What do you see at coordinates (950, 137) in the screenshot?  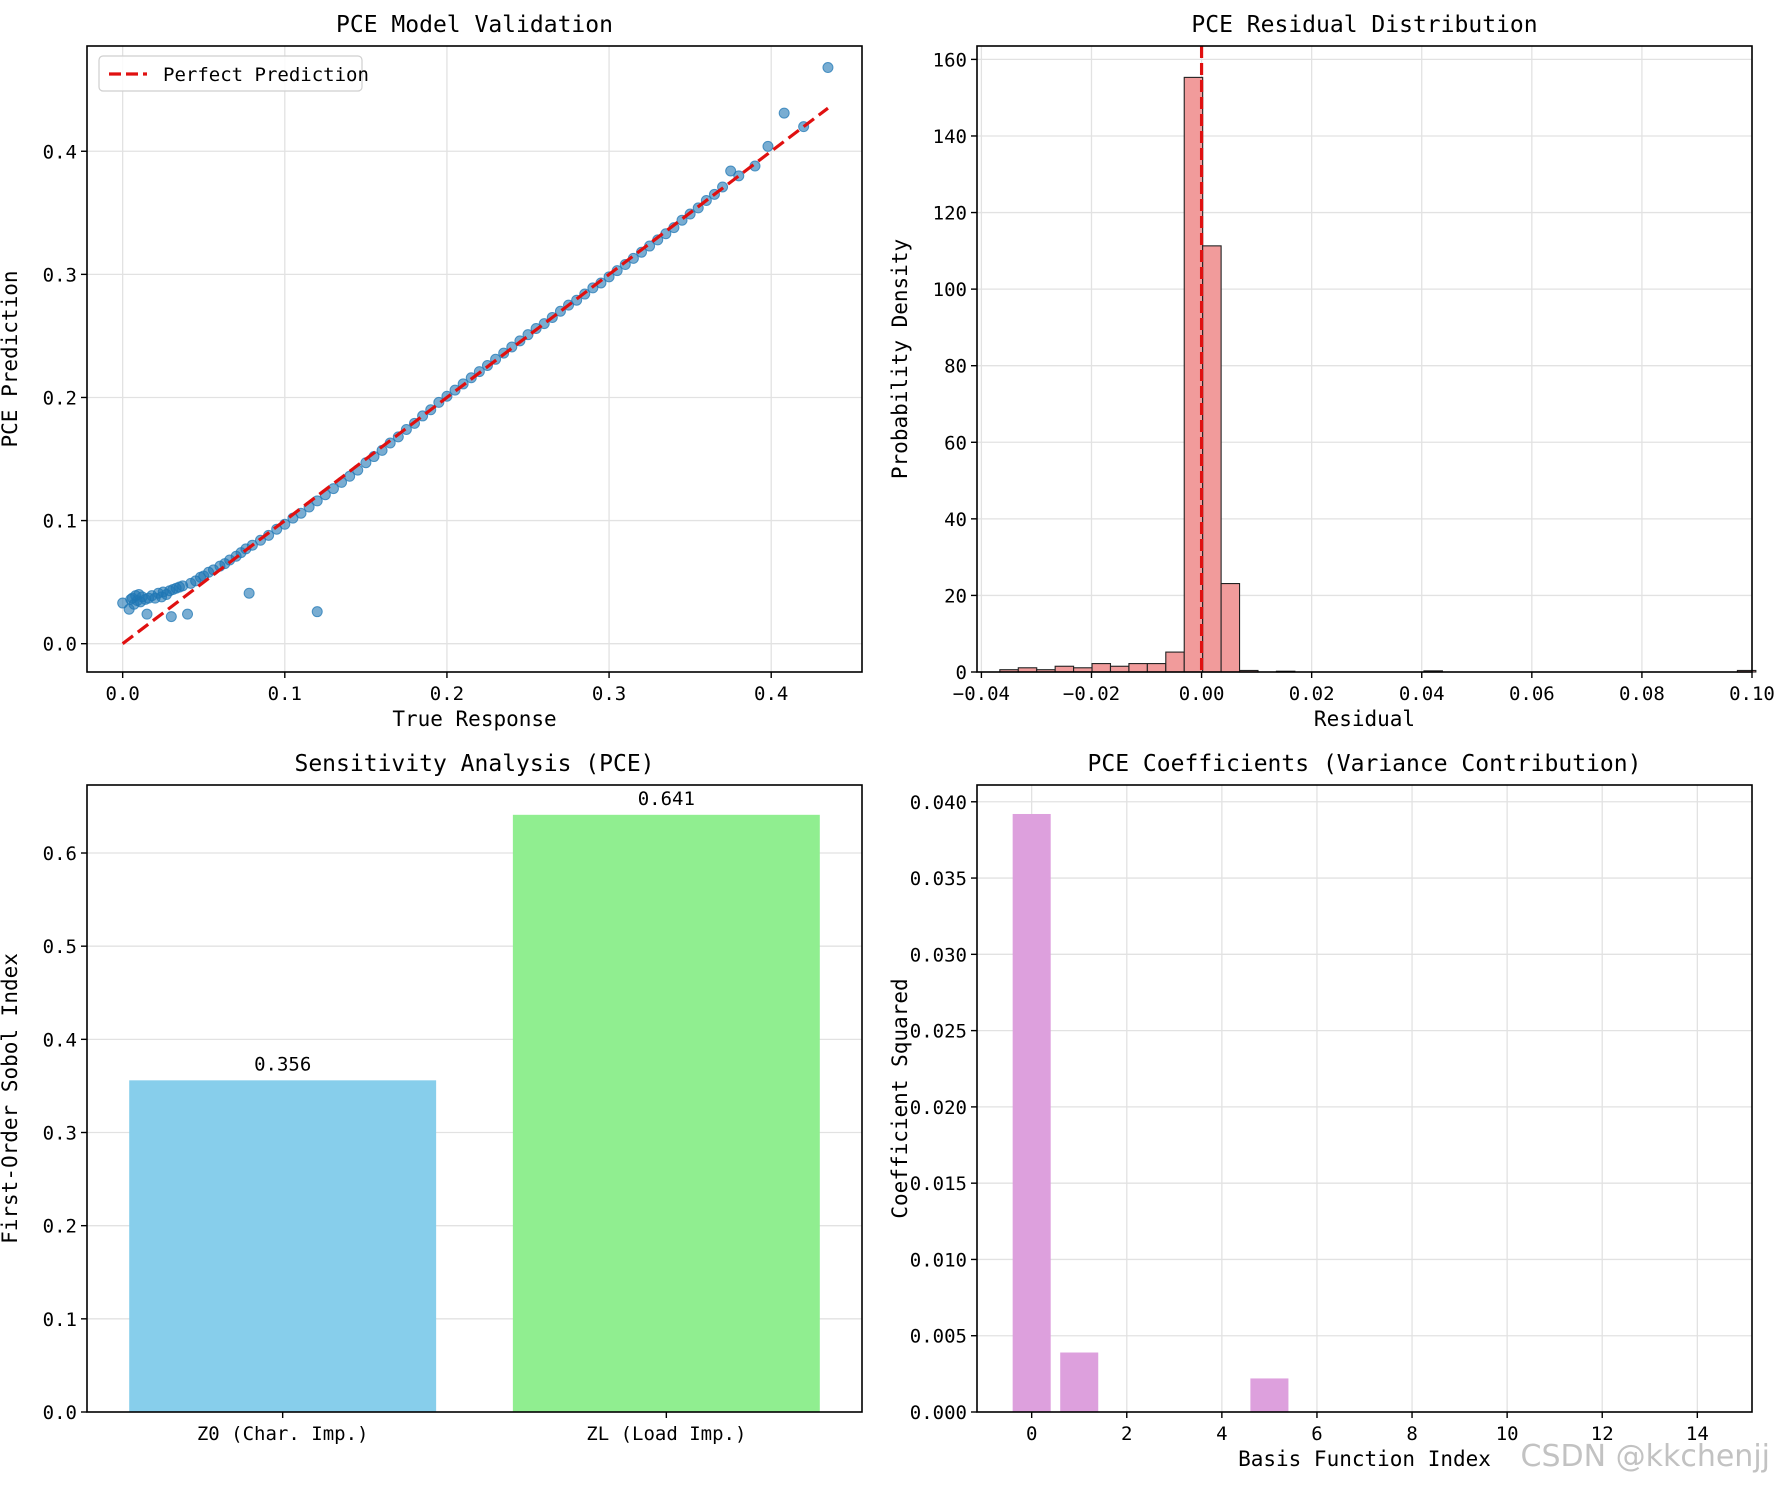 I see `y-tick-label: 140` at bounding box center [950, 137].